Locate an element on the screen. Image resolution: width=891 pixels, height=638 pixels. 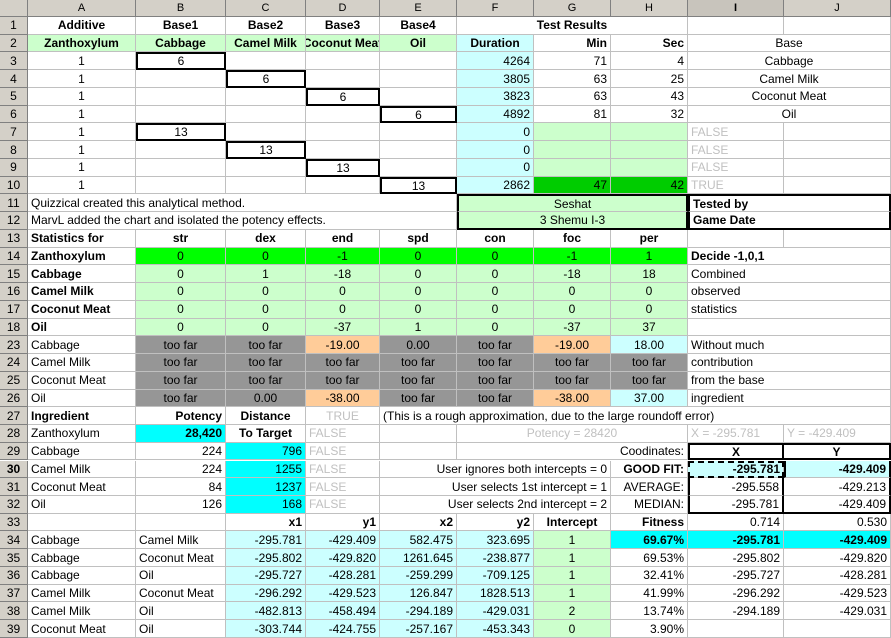
row-header-3: 3 is located at coordinates (14, 61).